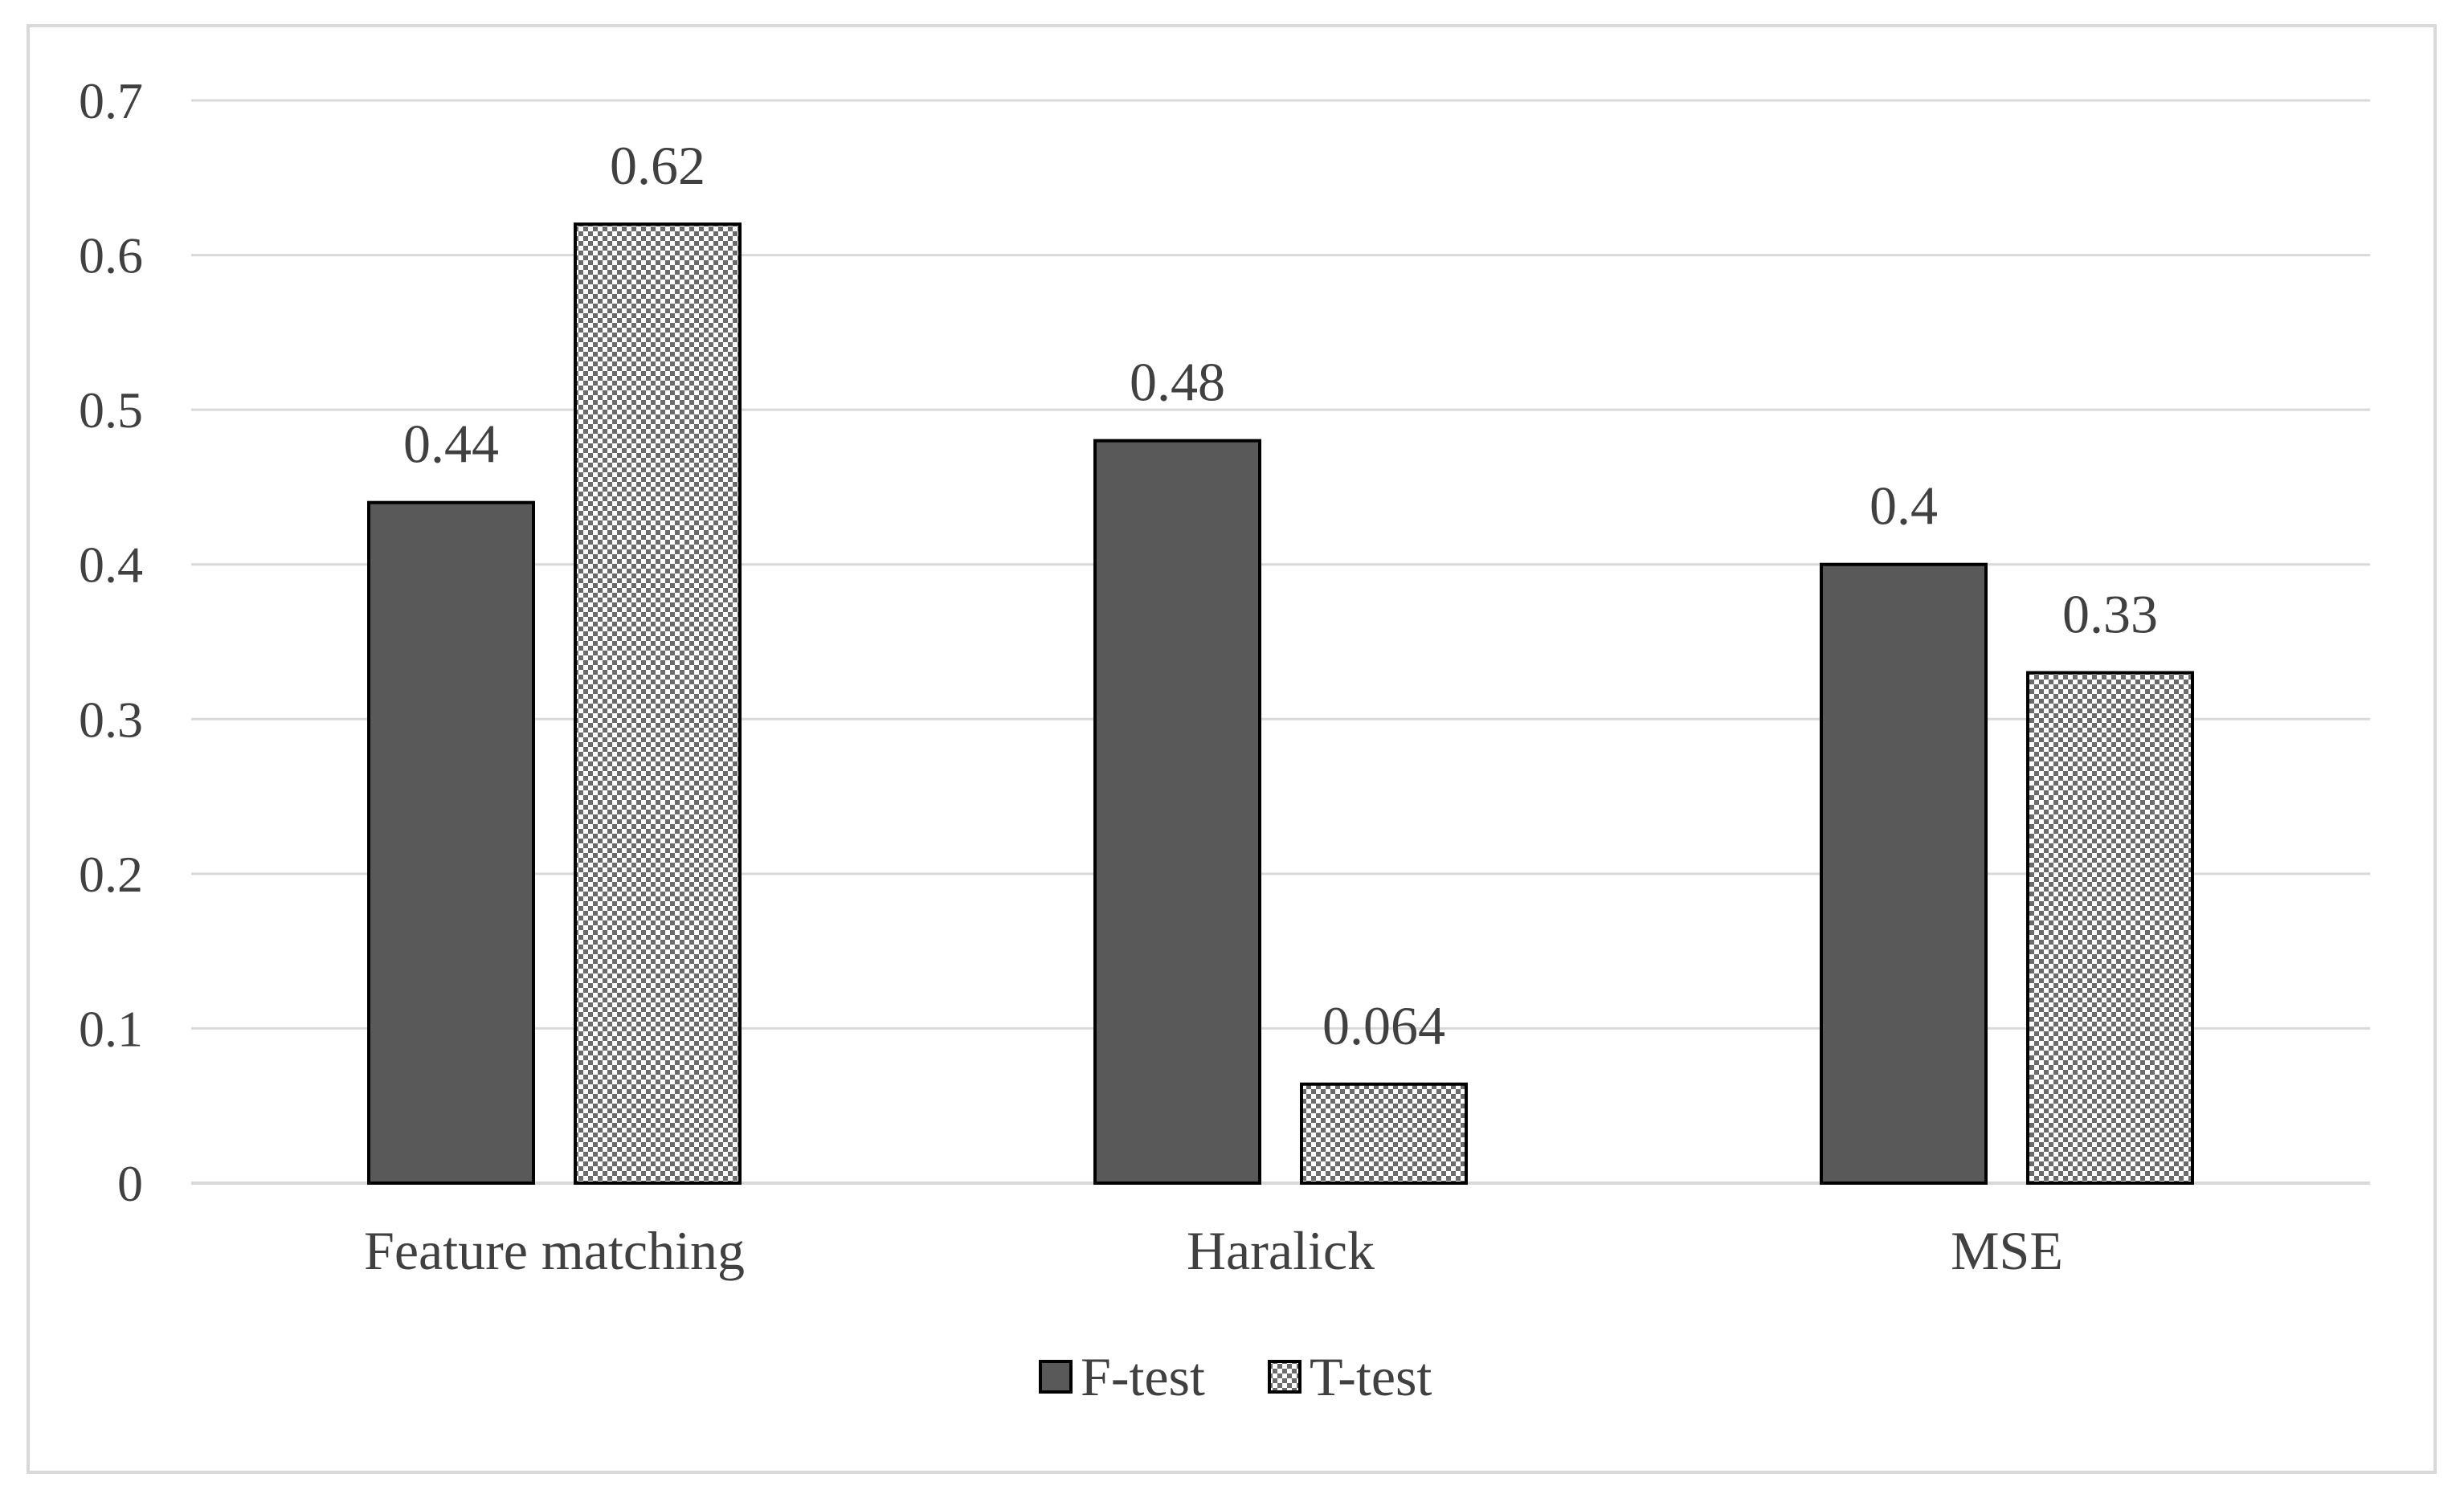 The image size is (2464, 1502). Describe the element at coordinates (657, 166) in the screenshot. I see `data-label: 0.62` at that location.